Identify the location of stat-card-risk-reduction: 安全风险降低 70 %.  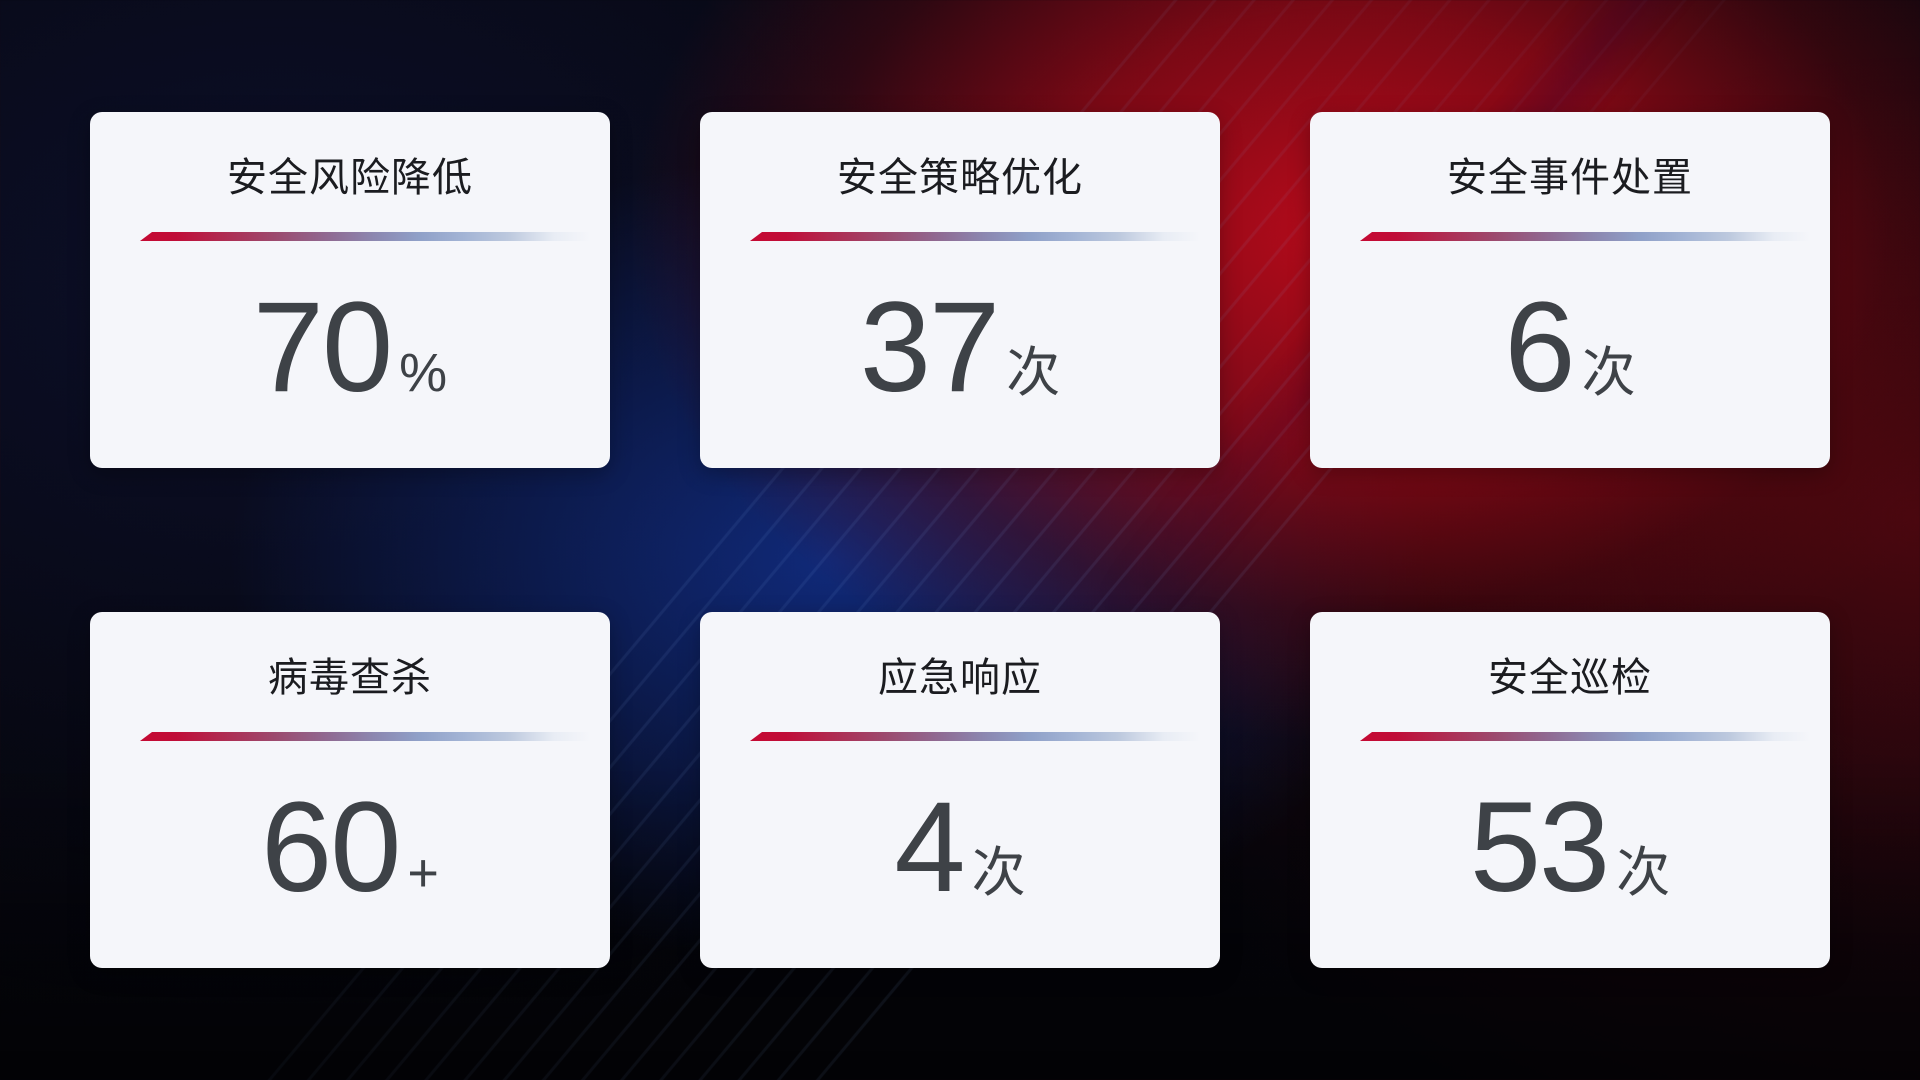
(350, 290).